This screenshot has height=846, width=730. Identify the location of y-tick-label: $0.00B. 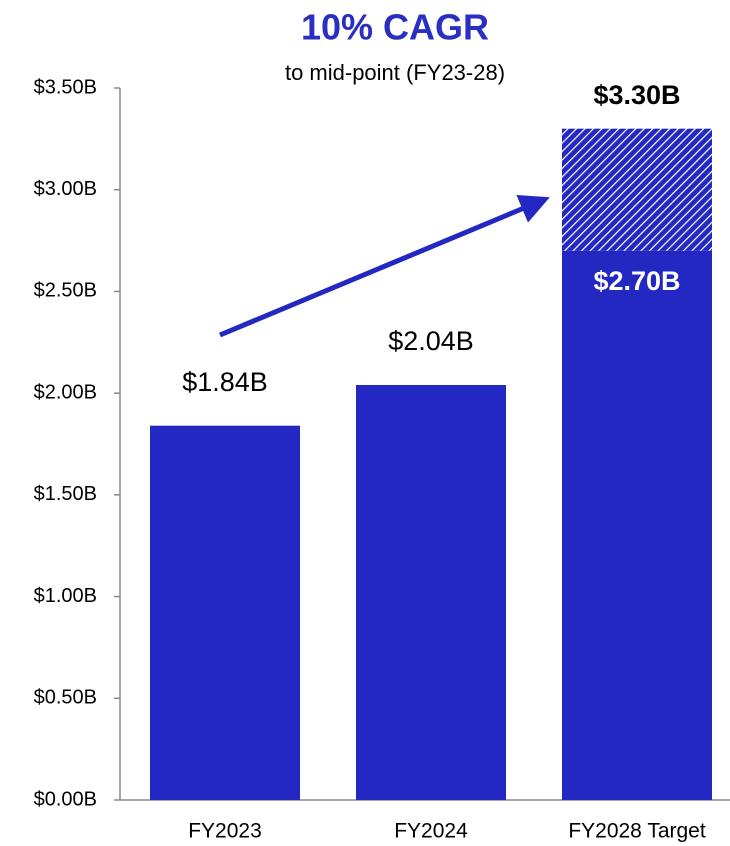
(65, 799).